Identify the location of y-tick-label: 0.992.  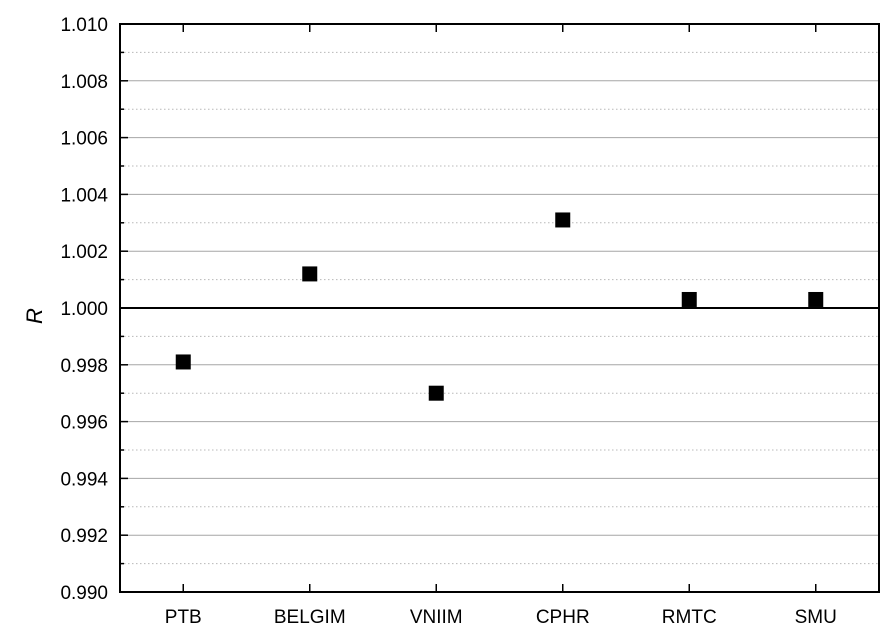
(84, 536).